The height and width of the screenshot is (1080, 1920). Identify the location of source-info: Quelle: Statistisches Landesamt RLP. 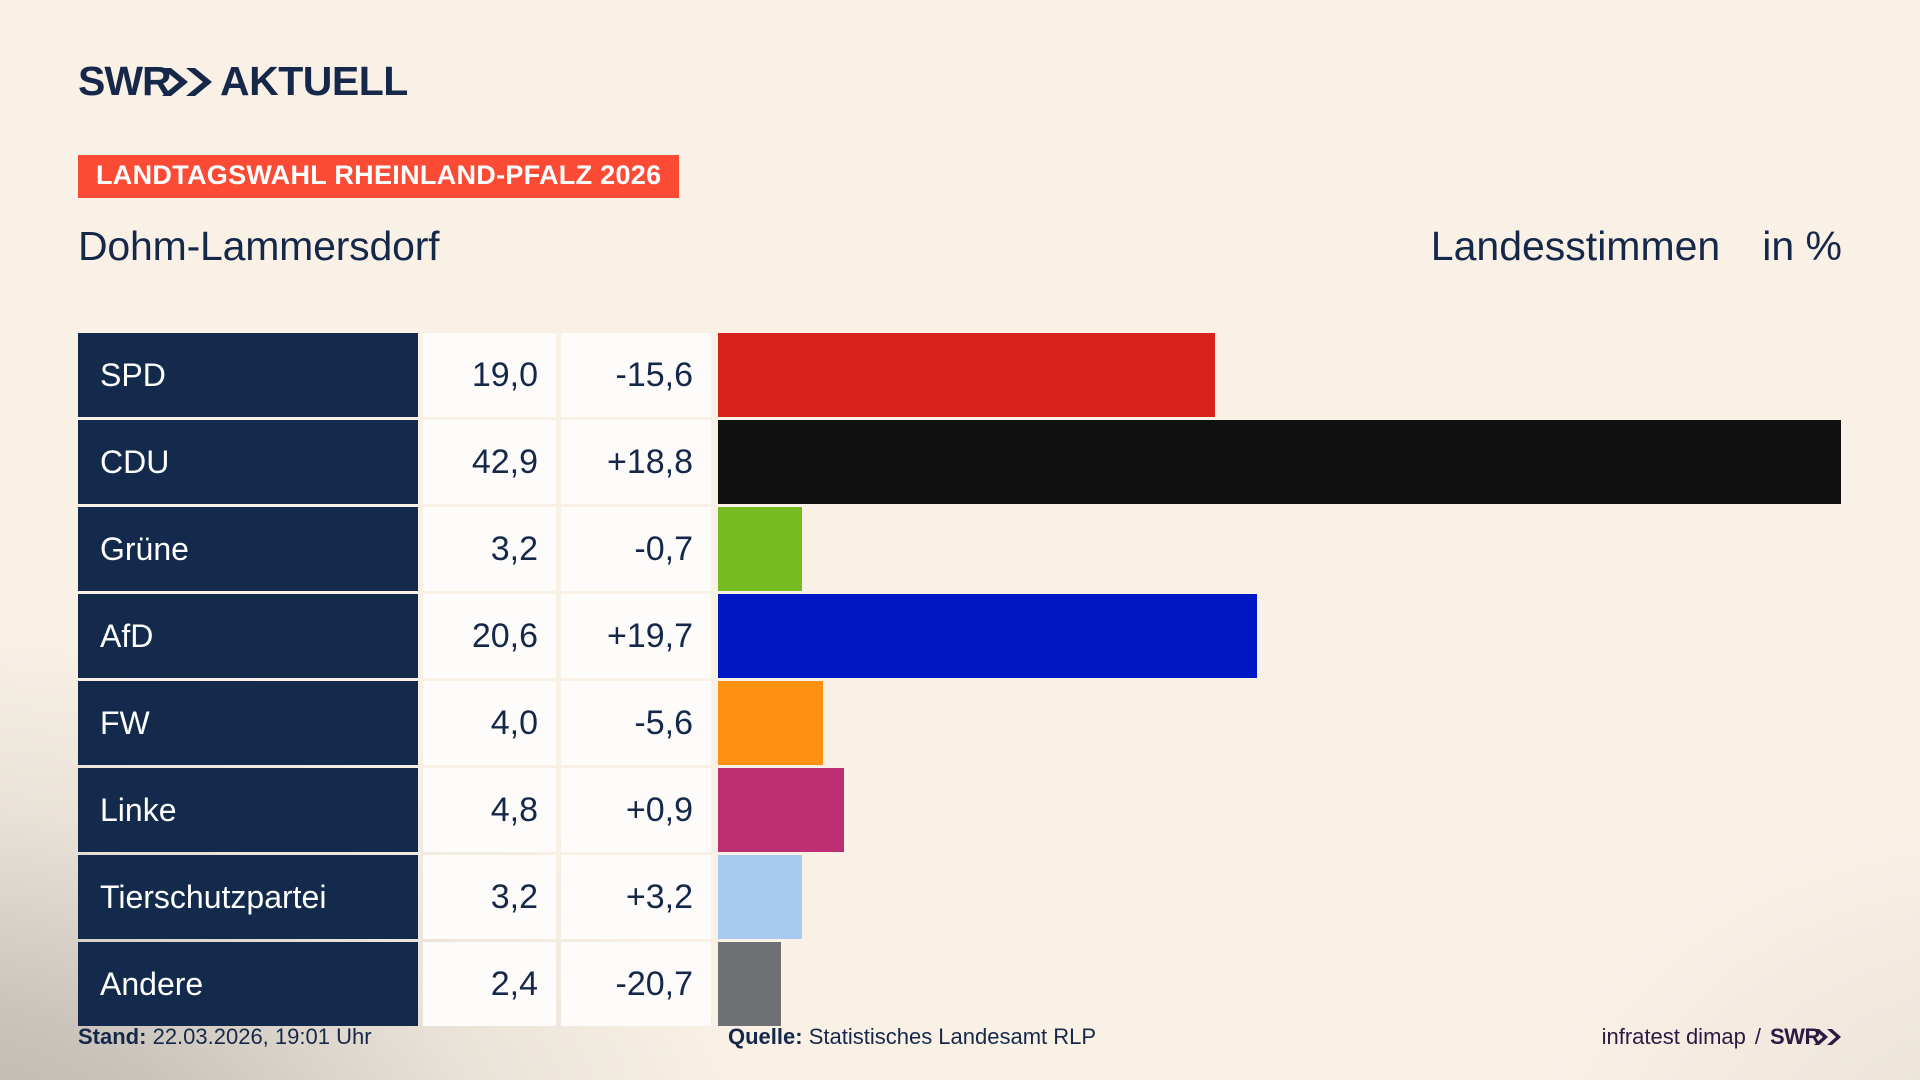
(912, 1037).